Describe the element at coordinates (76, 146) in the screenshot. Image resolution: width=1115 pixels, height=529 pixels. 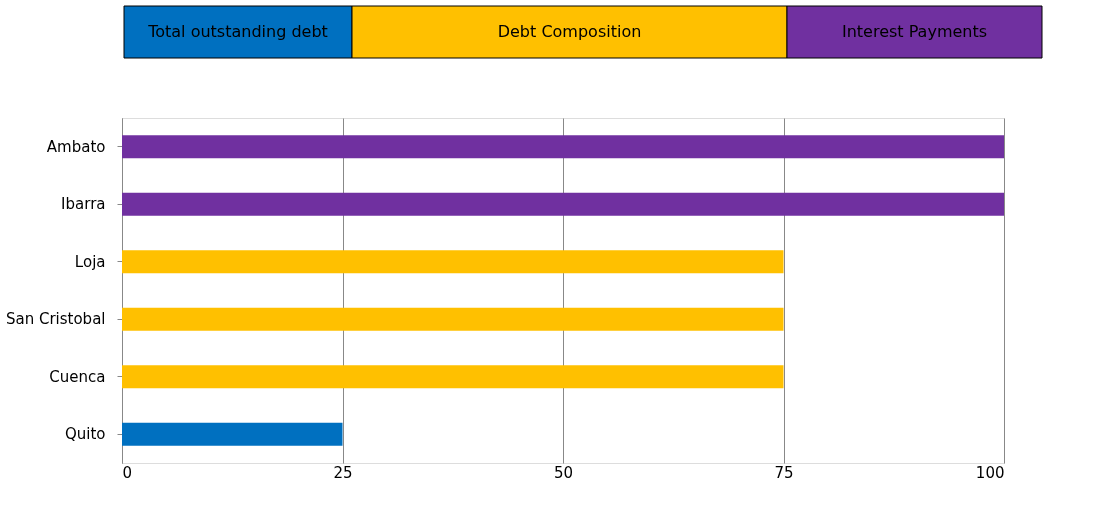
I see `y-tick-label: Ambato` at that location.